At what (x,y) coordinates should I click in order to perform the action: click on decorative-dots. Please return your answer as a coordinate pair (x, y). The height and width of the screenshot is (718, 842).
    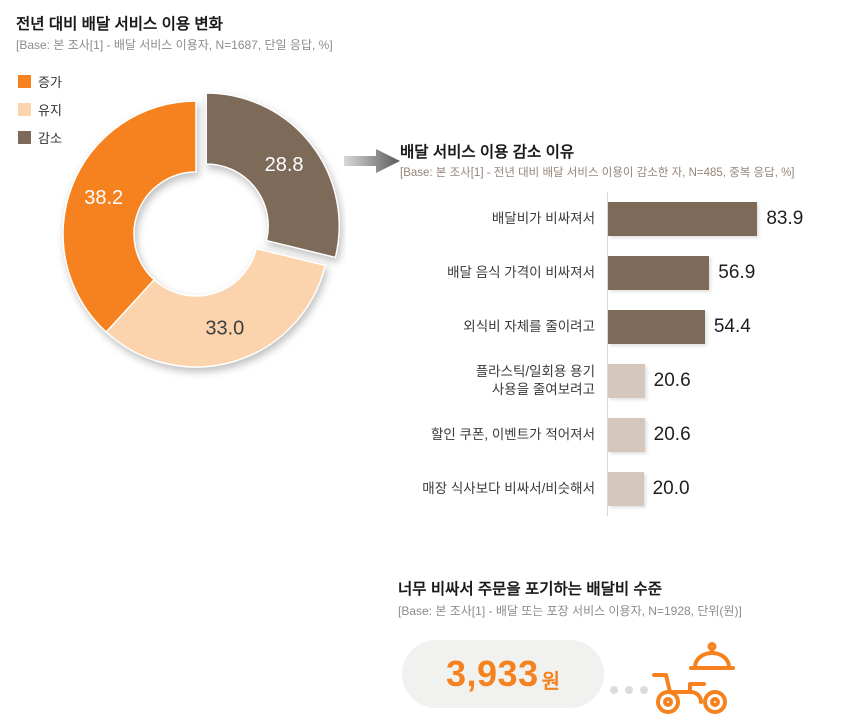
    Looking at the image, I should click on (629, 690).